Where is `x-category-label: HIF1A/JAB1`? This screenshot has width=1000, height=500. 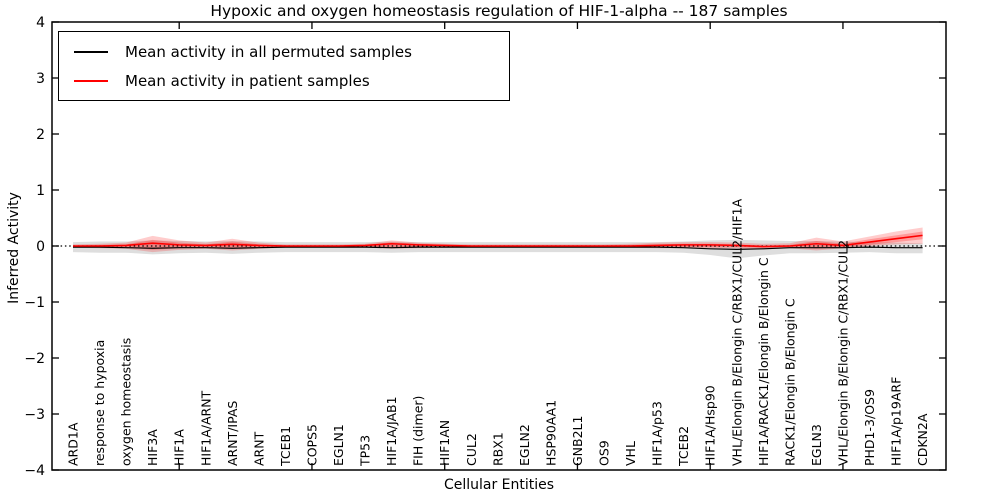
x-category-label: HIF1A/JAB1 is located at coordinates (391, 431).